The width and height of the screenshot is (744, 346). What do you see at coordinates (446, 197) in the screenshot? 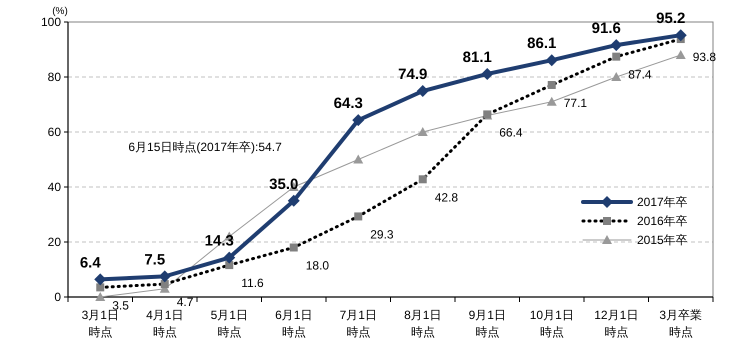
I see `data-label: 42.8` at bounding box center [446, 197].